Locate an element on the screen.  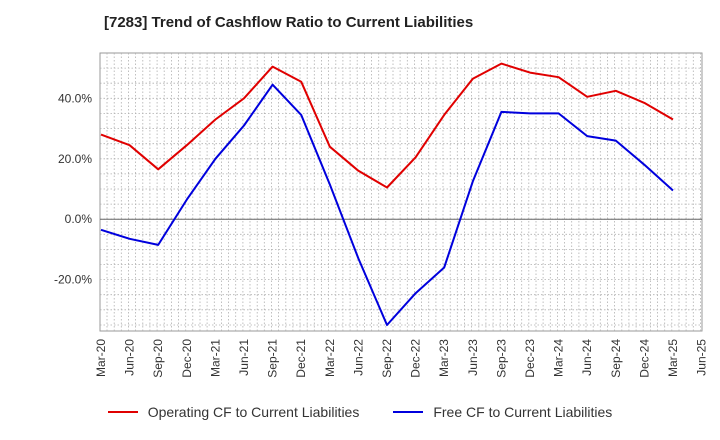
y-tick-label: 0.0% is located at coordinates (79, 219).